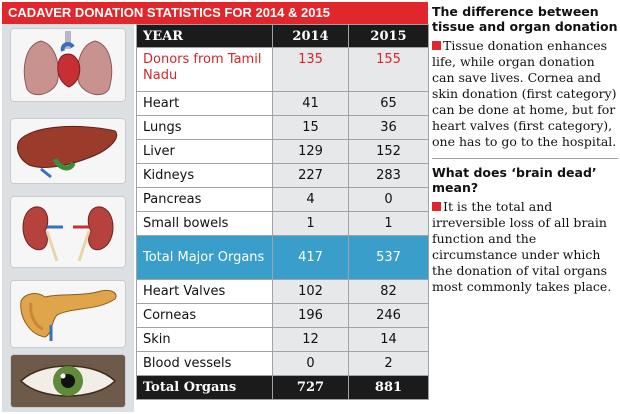 The width and height of the screenshot is (620, 414). Describe the element at coordinates (388, 291) in the screenshot. I see `value-2015: 82` at that location.